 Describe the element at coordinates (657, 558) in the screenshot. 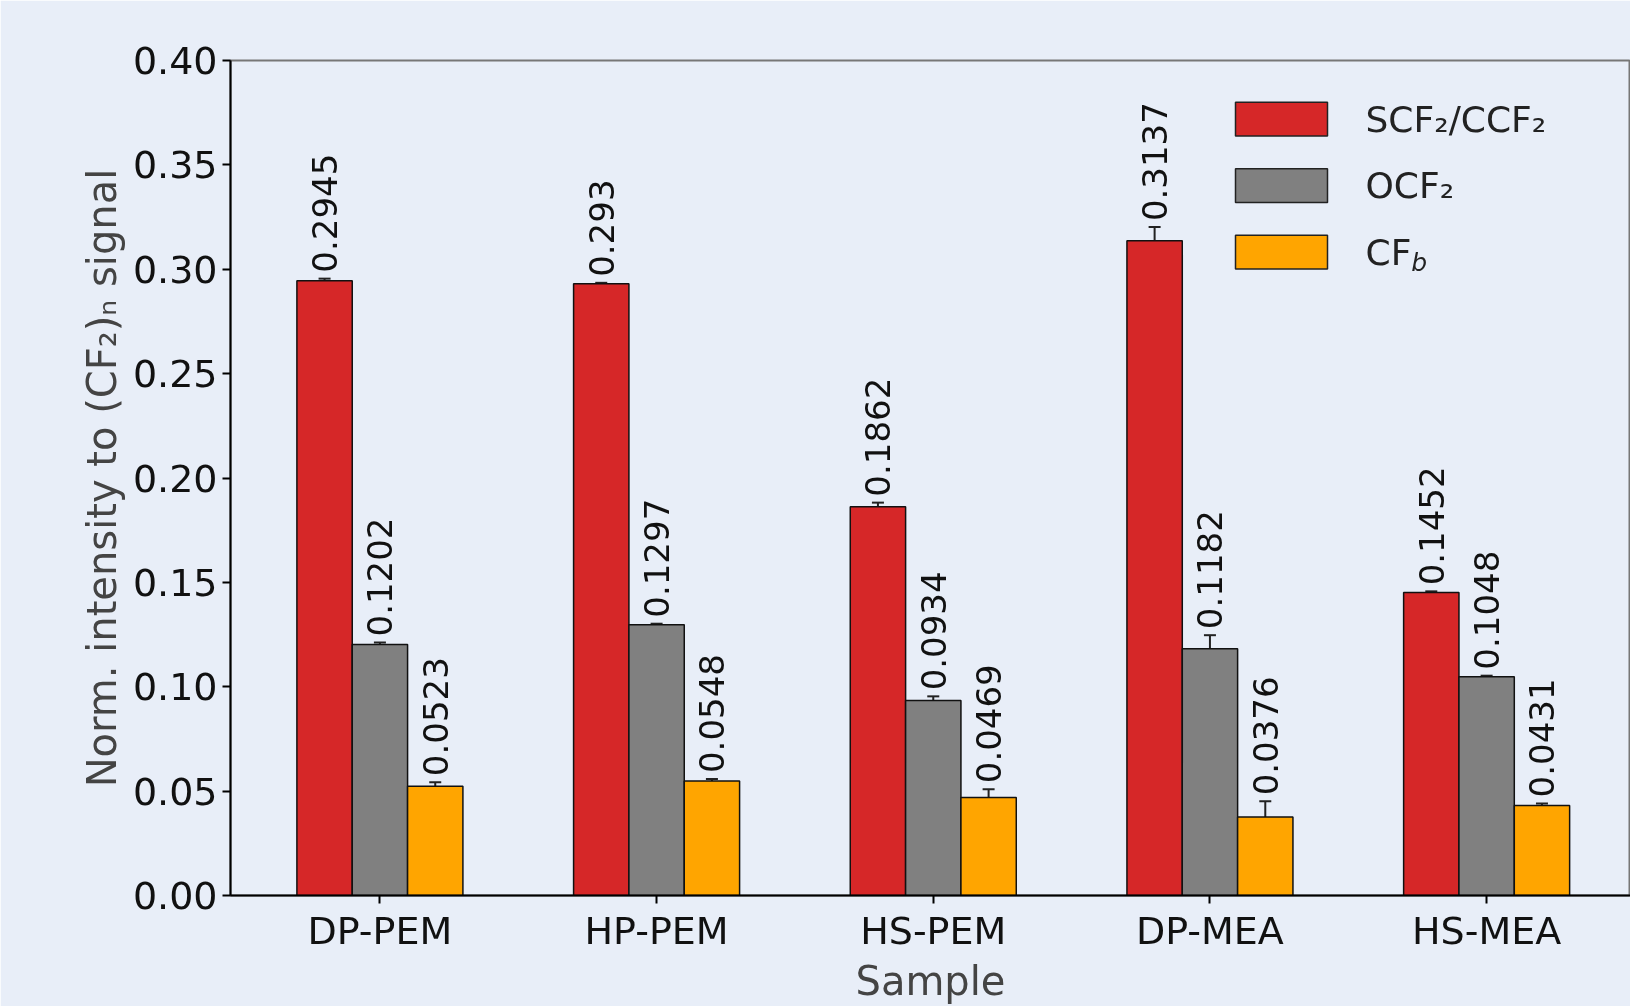

I see `data-label: 0.1297` at that location.